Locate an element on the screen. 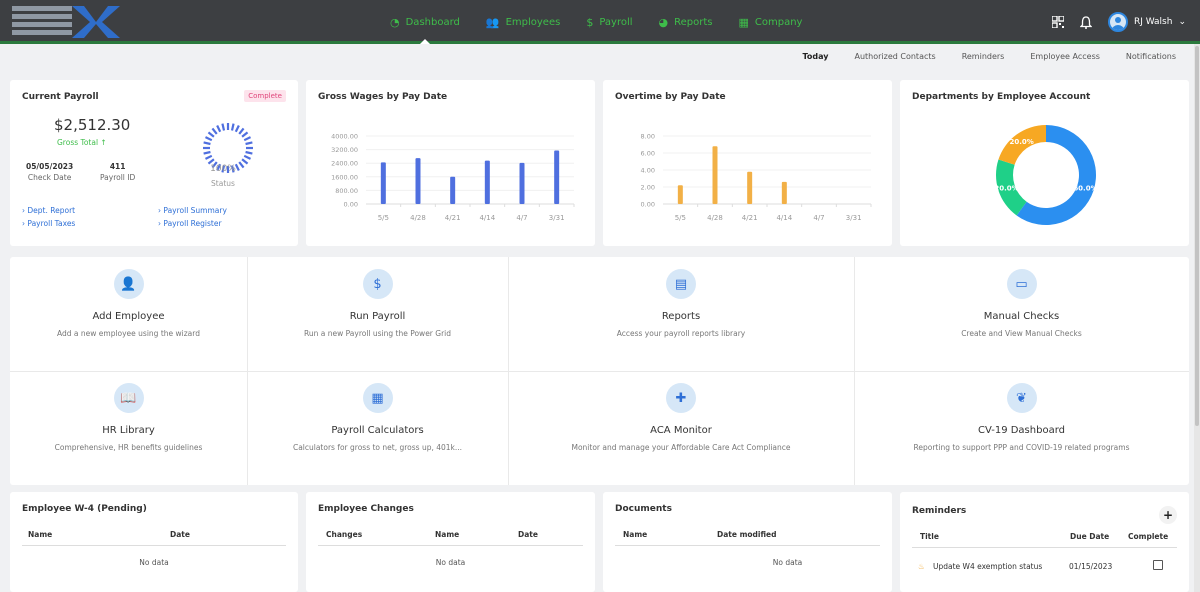 The width and height of the screenshot is (1200, 592). nav-label: Payroll is located at coordinates (616, 22).